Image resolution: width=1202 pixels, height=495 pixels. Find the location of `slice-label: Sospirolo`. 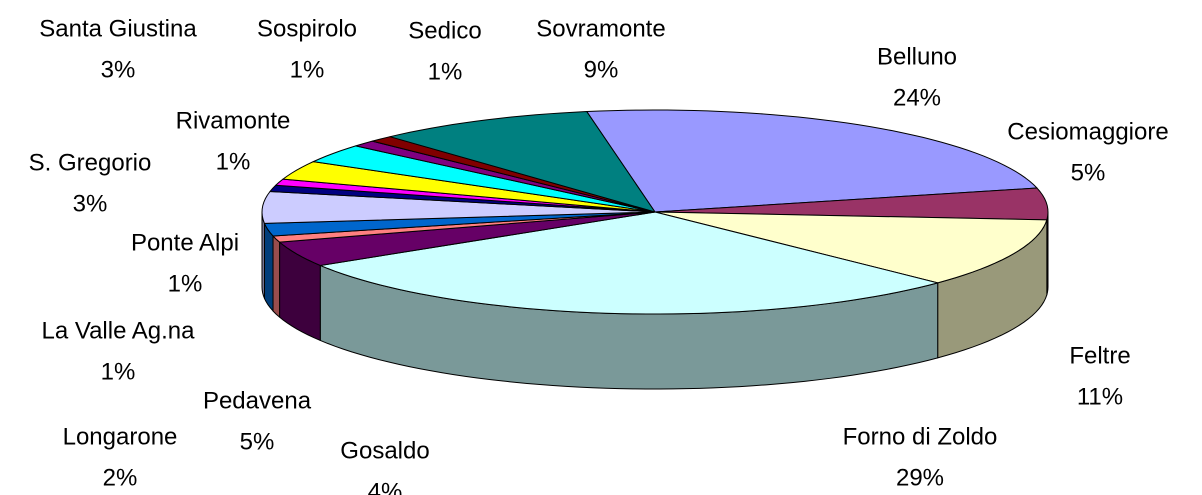

slice-label: Sospirolo is located at coordinates (307, 28).